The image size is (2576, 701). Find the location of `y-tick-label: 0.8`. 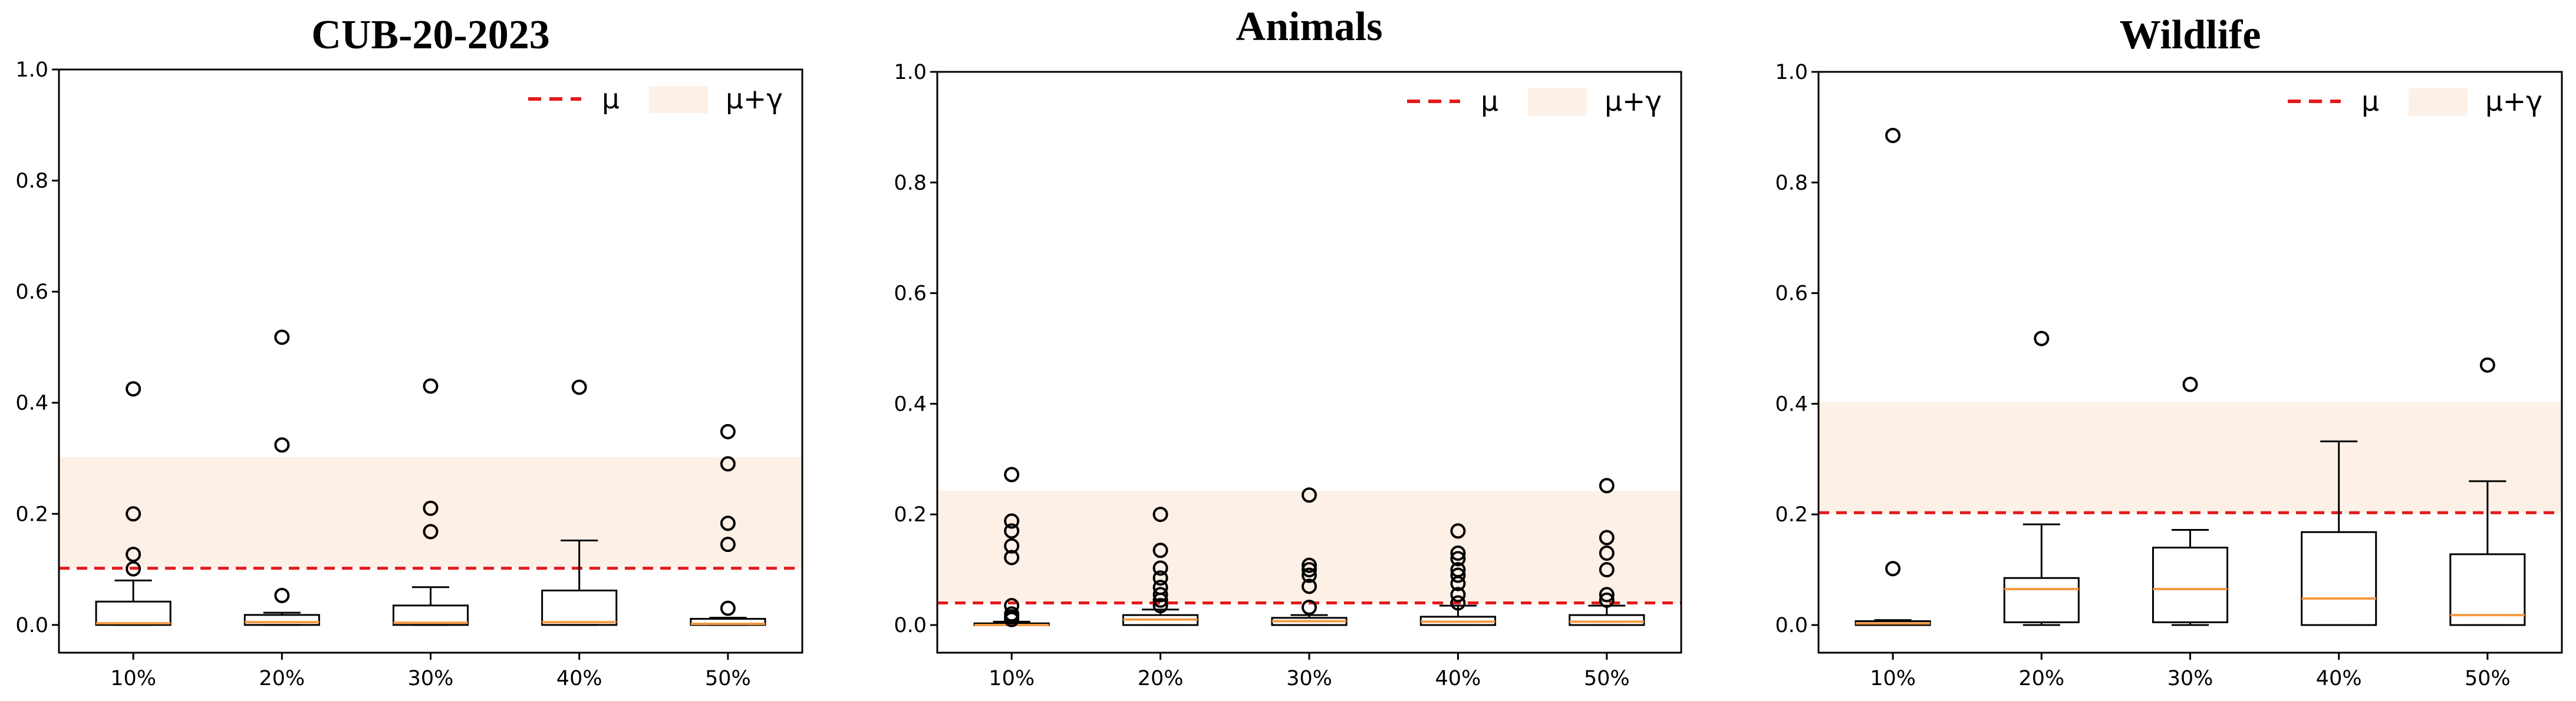

y-tick-label: 0.8 is located at coordinates (31, 181).